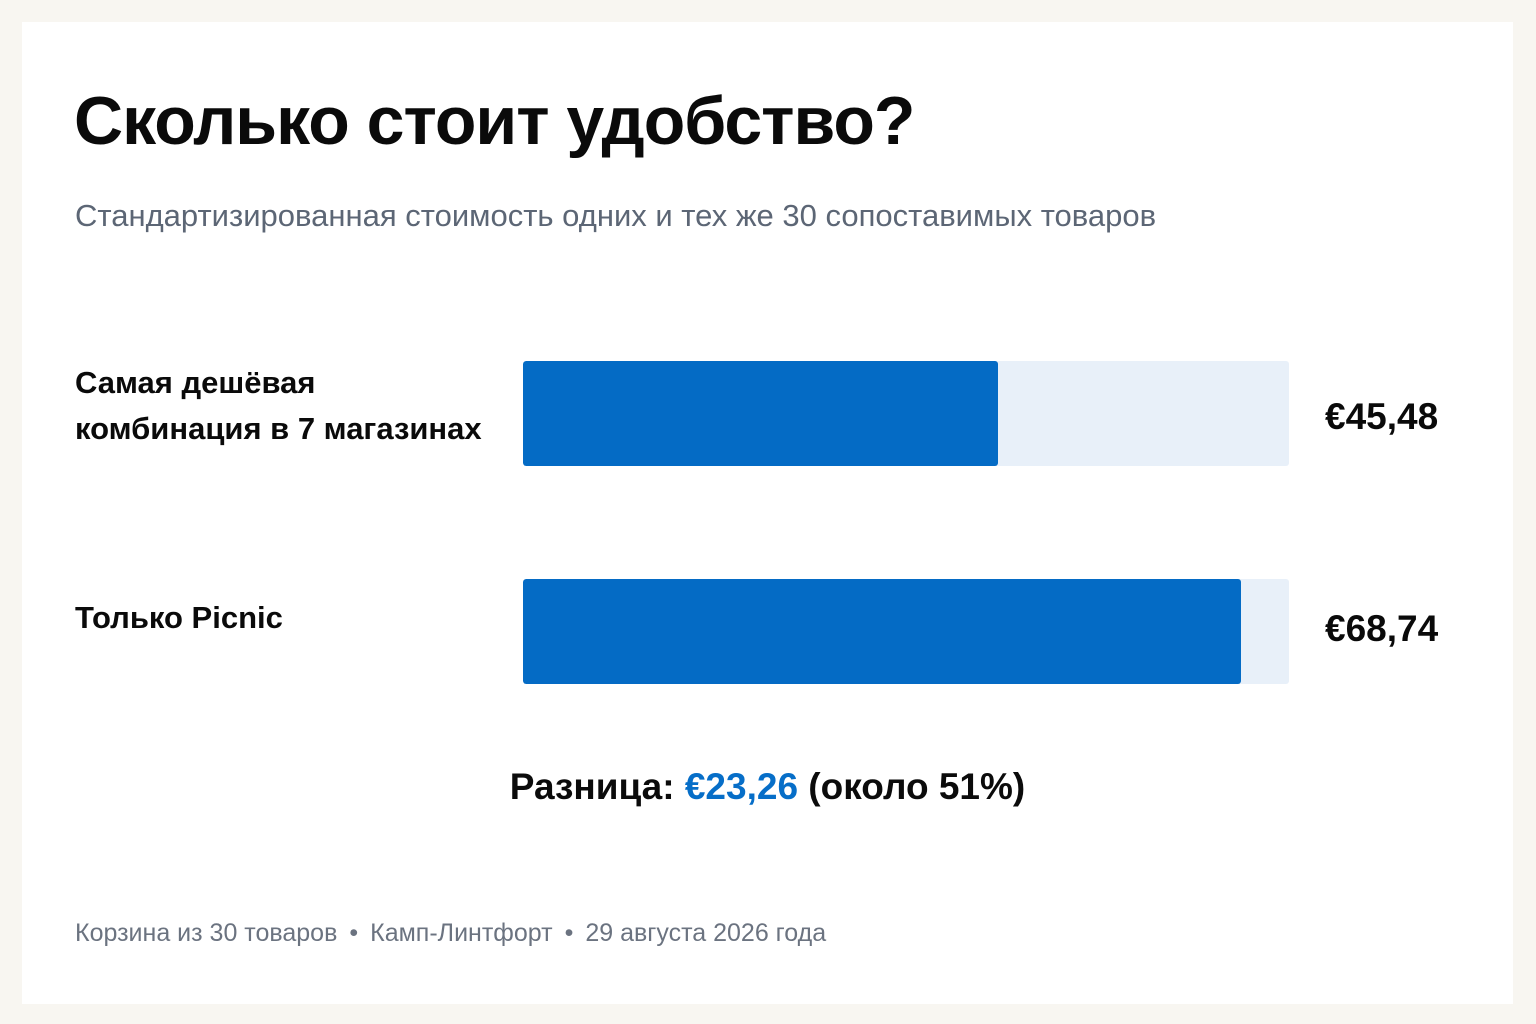  I want to click on bar-picnic-only, so click(882, 631).